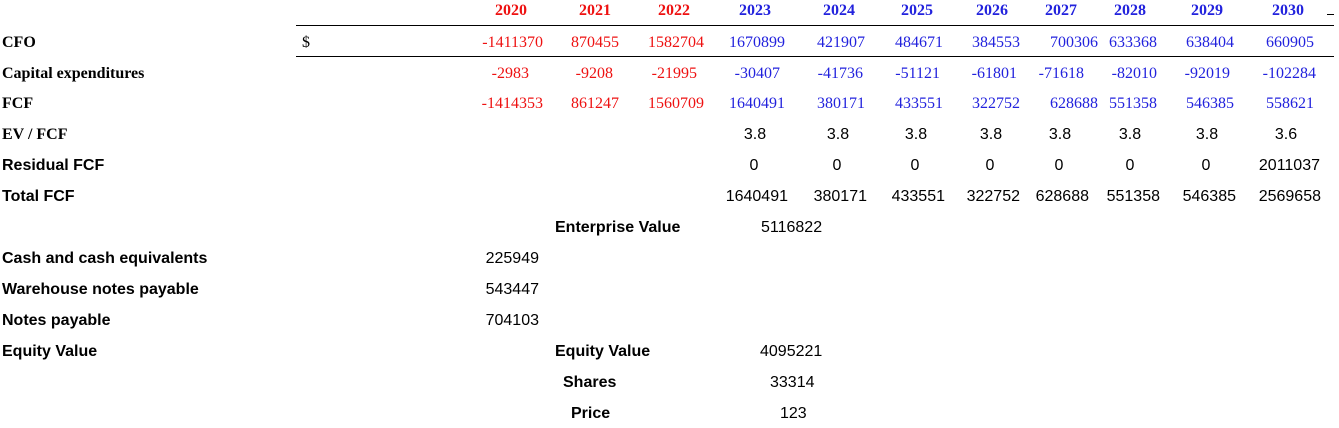 This screenshot has width=1339, height=428. Describe the element at coordinates (757, 73) in the screenshot. I see `capex-2023: -30407` at that location.